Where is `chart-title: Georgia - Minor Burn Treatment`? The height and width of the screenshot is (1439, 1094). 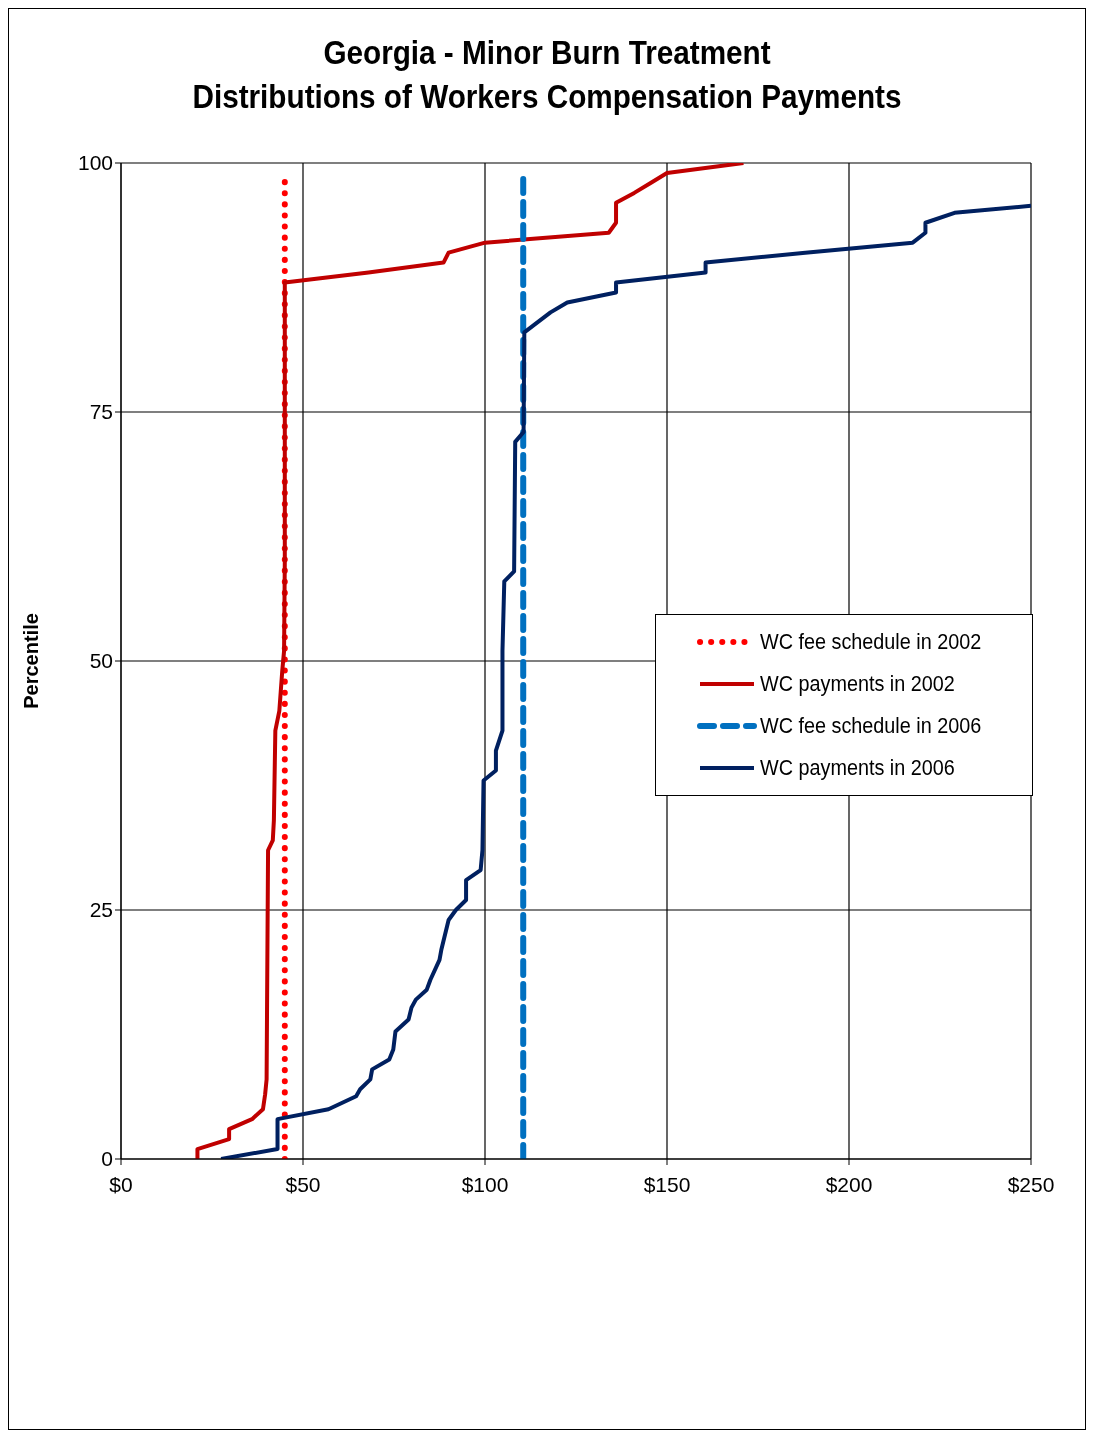 chart-title: Georgia - Minor Burn Treatment is located at coordinates (547, 53).